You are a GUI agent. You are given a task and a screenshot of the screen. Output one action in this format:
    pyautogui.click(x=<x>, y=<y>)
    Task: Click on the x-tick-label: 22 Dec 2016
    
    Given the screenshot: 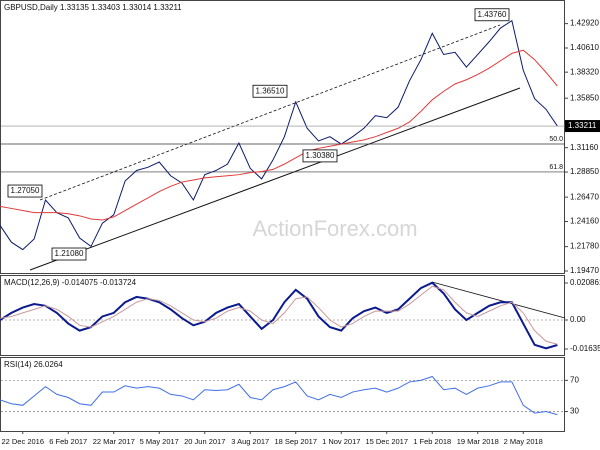 What is the action you would take?
    pyautogui.click(x=22, y=441)
    